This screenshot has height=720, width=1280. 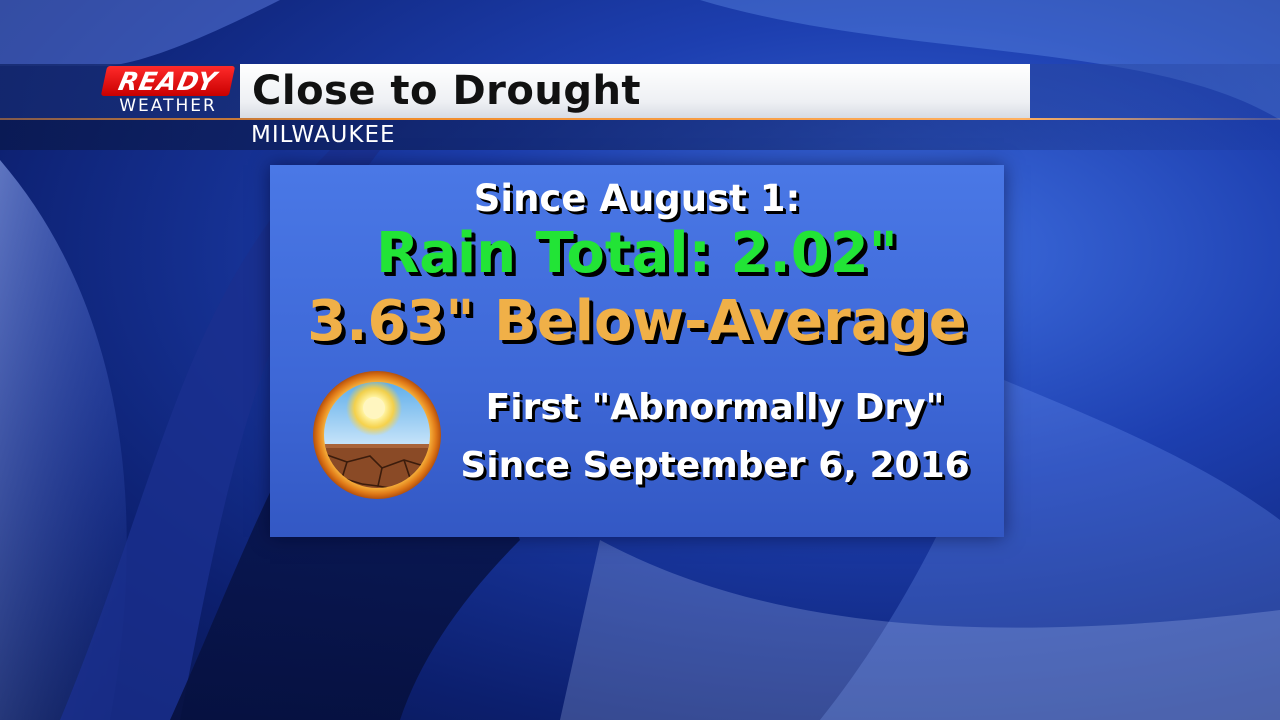 What do you see at coordinates (168, 106) in the screenshot?
I see `logo-weather-text: WEATHER` at bounding box center [168, 106].